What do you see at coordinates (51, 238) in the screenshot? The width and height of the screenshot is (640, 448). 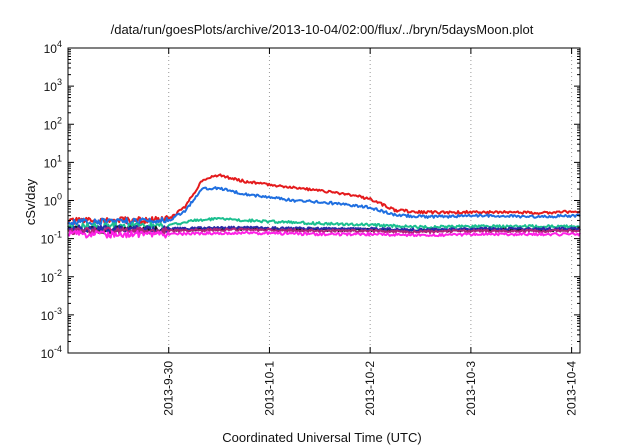 I see `y-tick-label: 10⁻¹` at bounding box center [51, 238].